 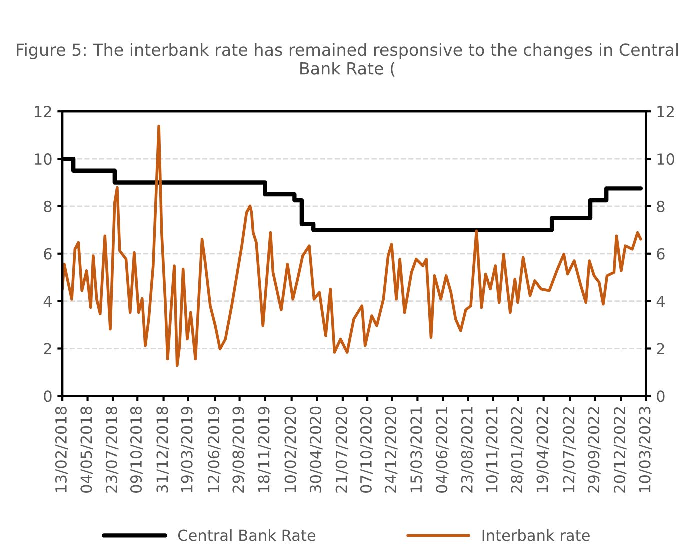 I want to click on x-tick-label: 10/02/2020, so click(x=291, y=449).